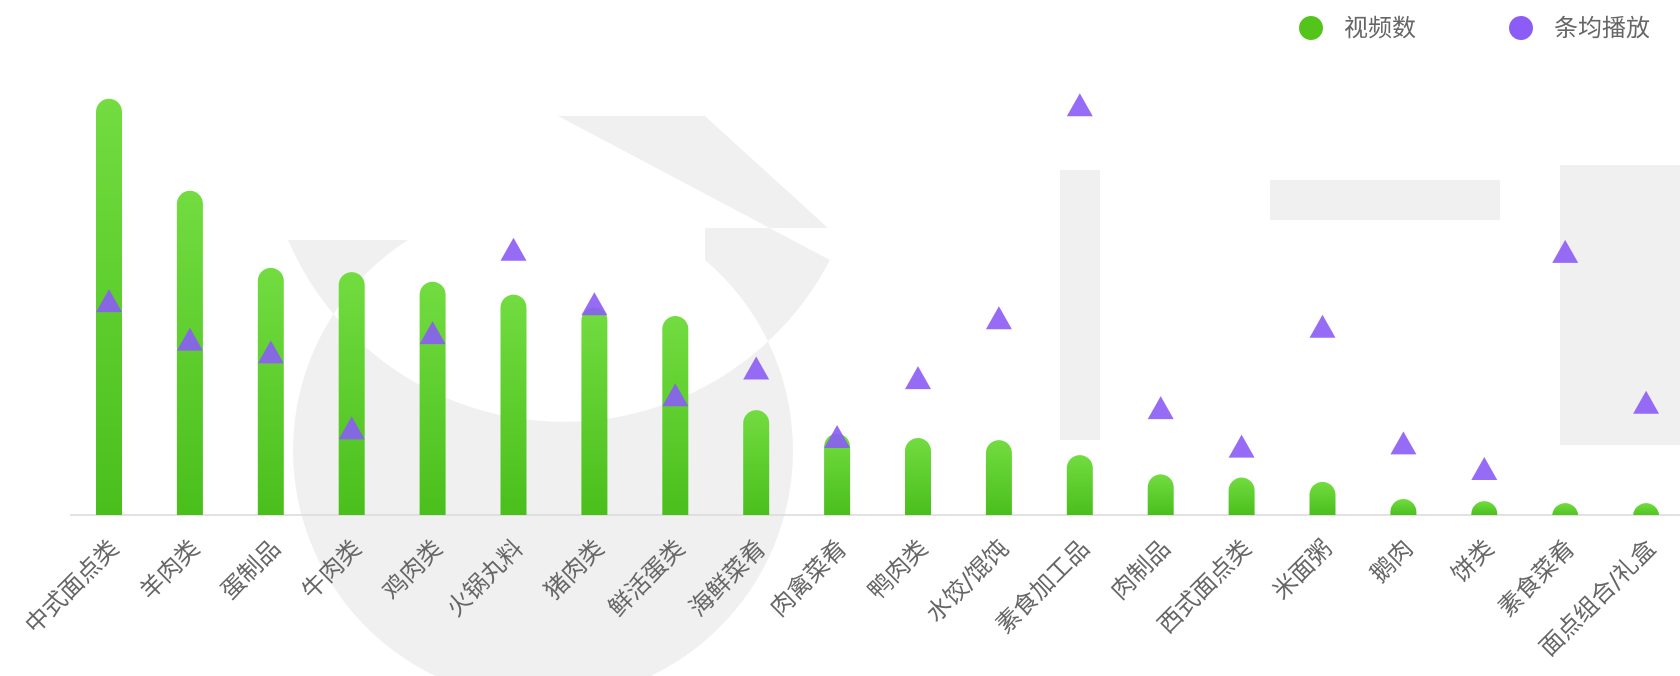  I want to click on x-tick-label: 中式面点类, so click(72, 586).